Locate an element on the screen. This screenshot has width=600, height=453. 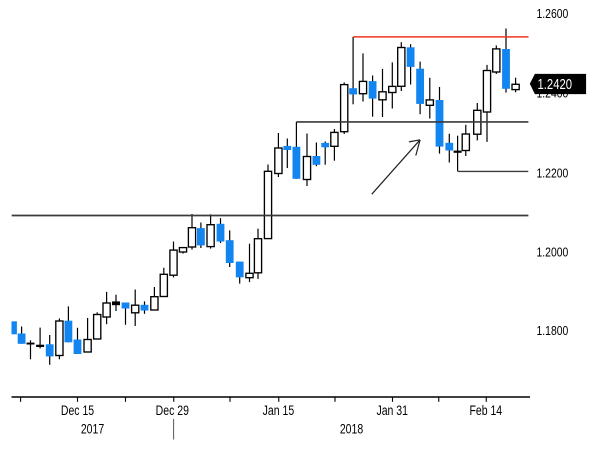
svg-text: 1.1800 is located at coordinates (553, 331).